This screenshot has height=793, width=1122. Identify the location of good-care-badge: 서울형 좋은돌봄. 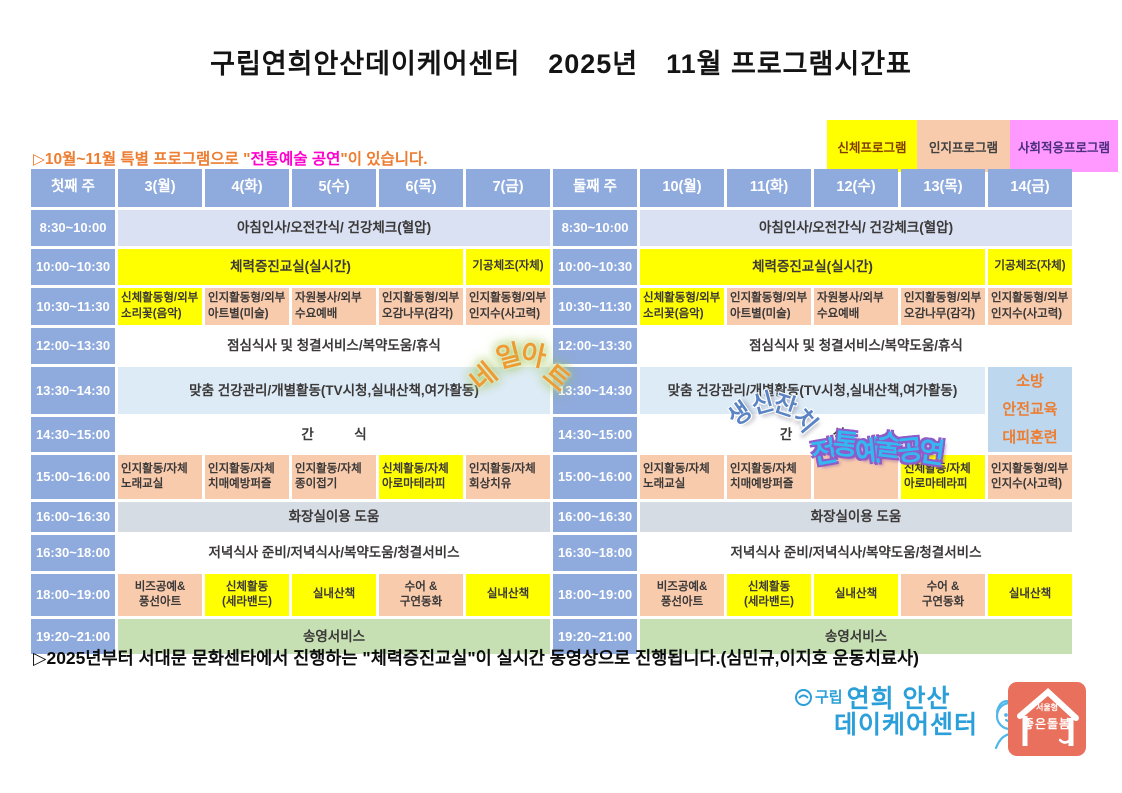
(1047, 719).